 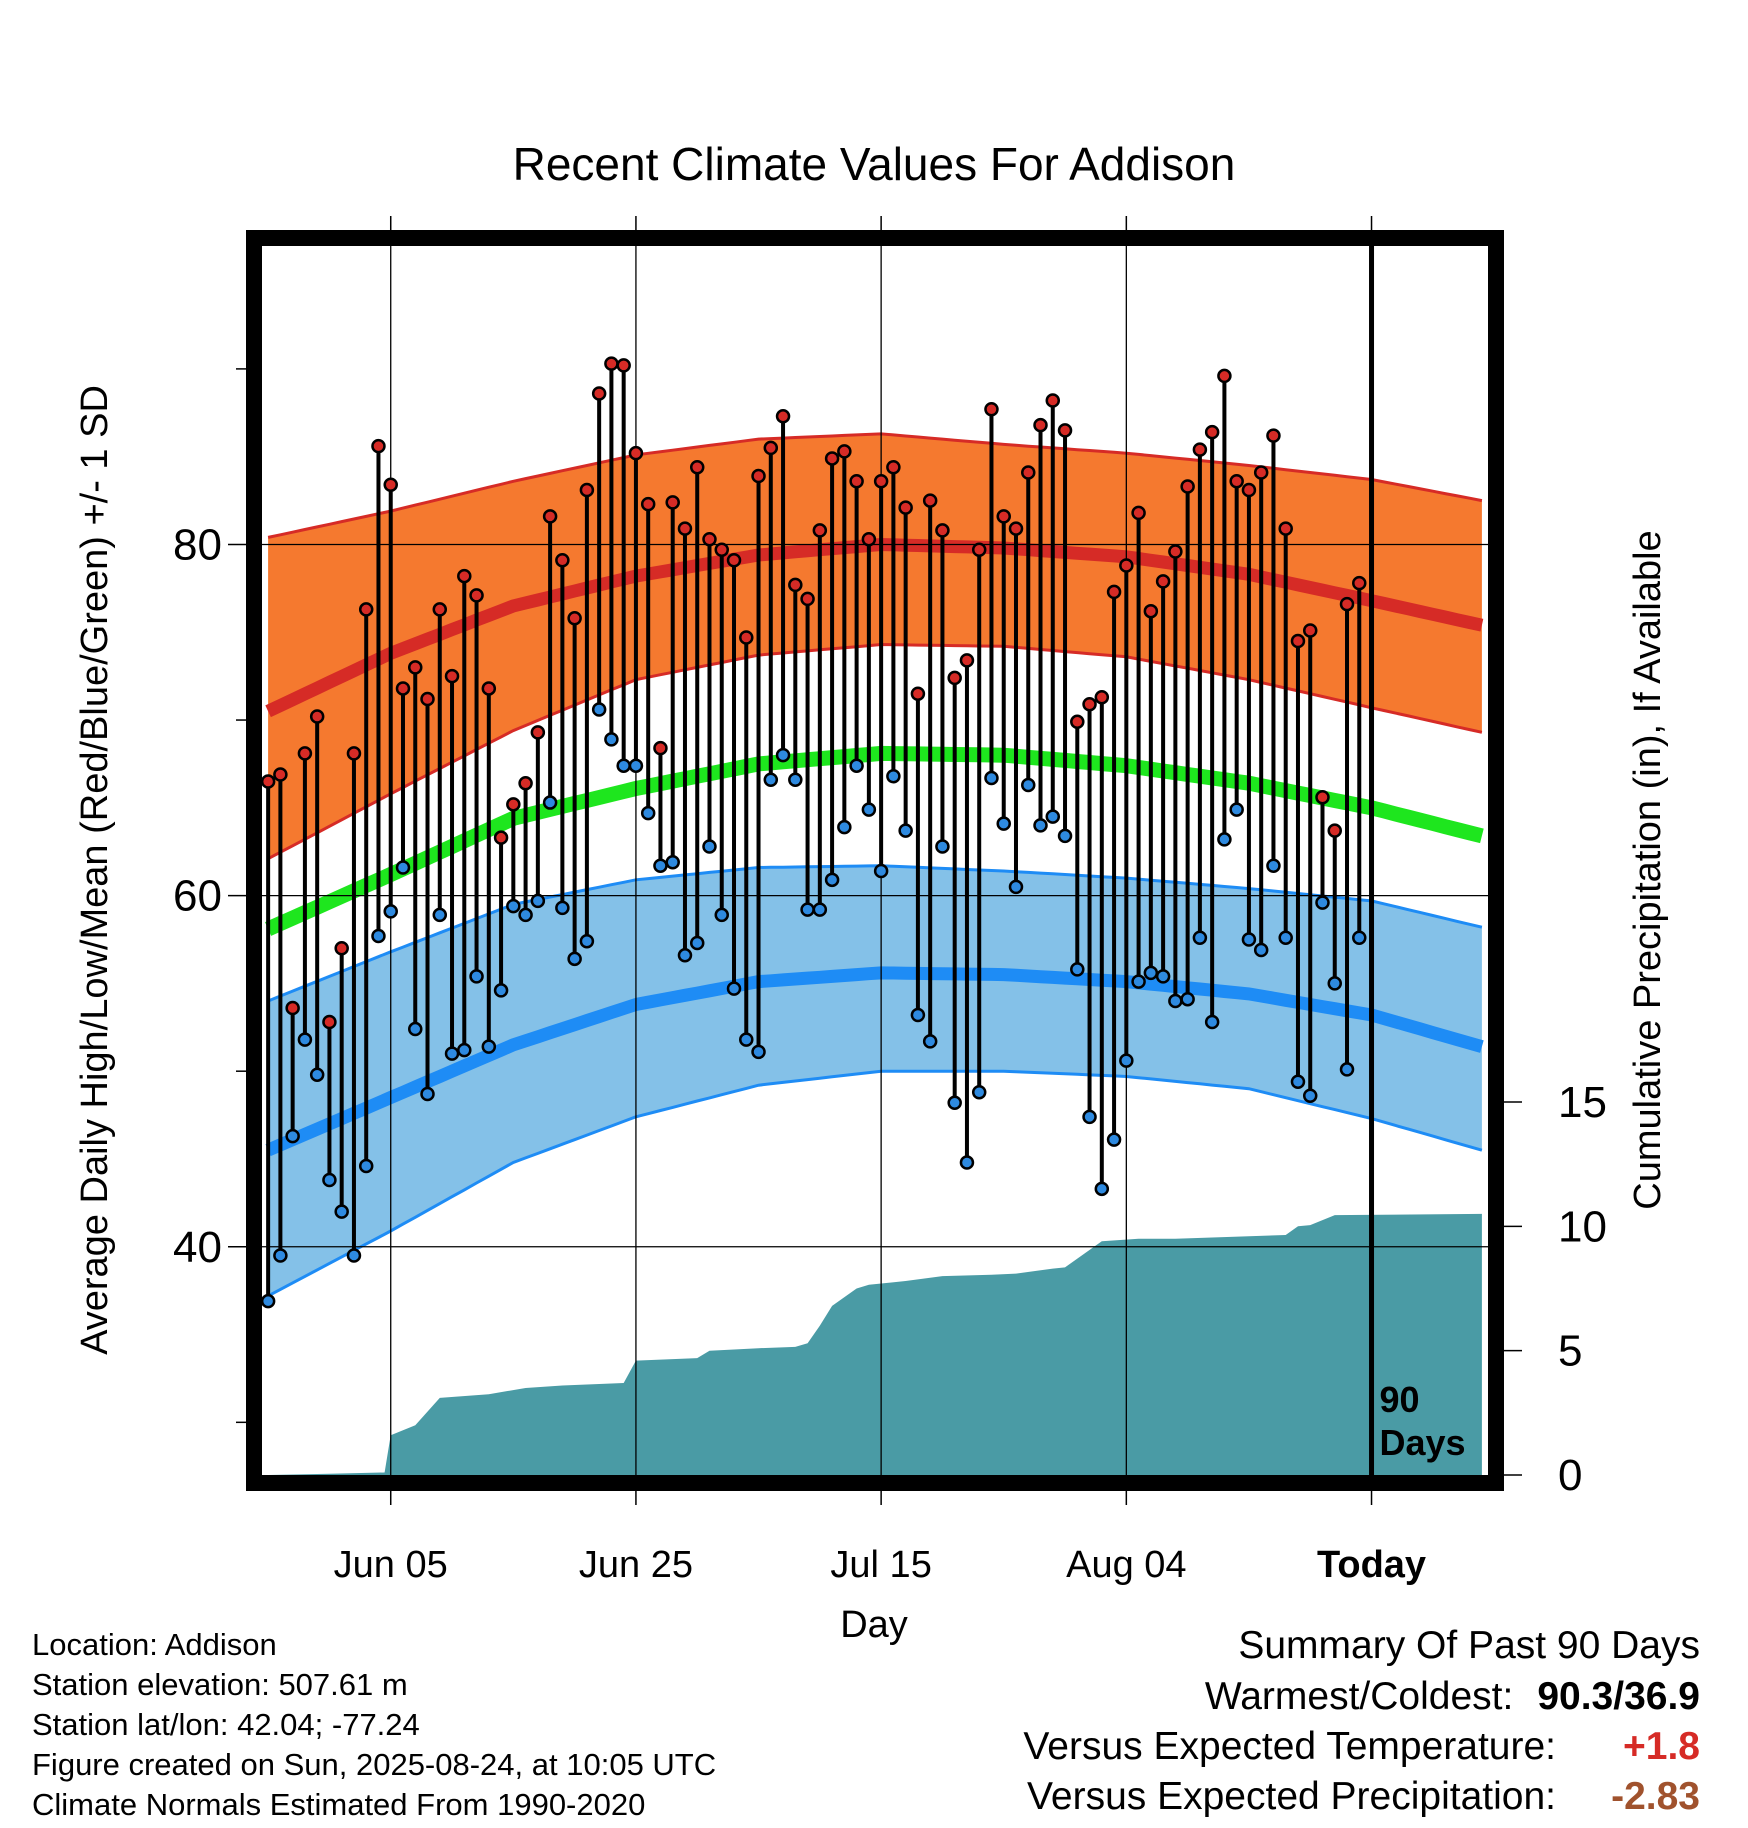 What do you see at coordinates (1618, 1696) in the screenshot?
I see `warmest-coldest-value: 90.3/36.9` at bounding box center [1618, 1696].